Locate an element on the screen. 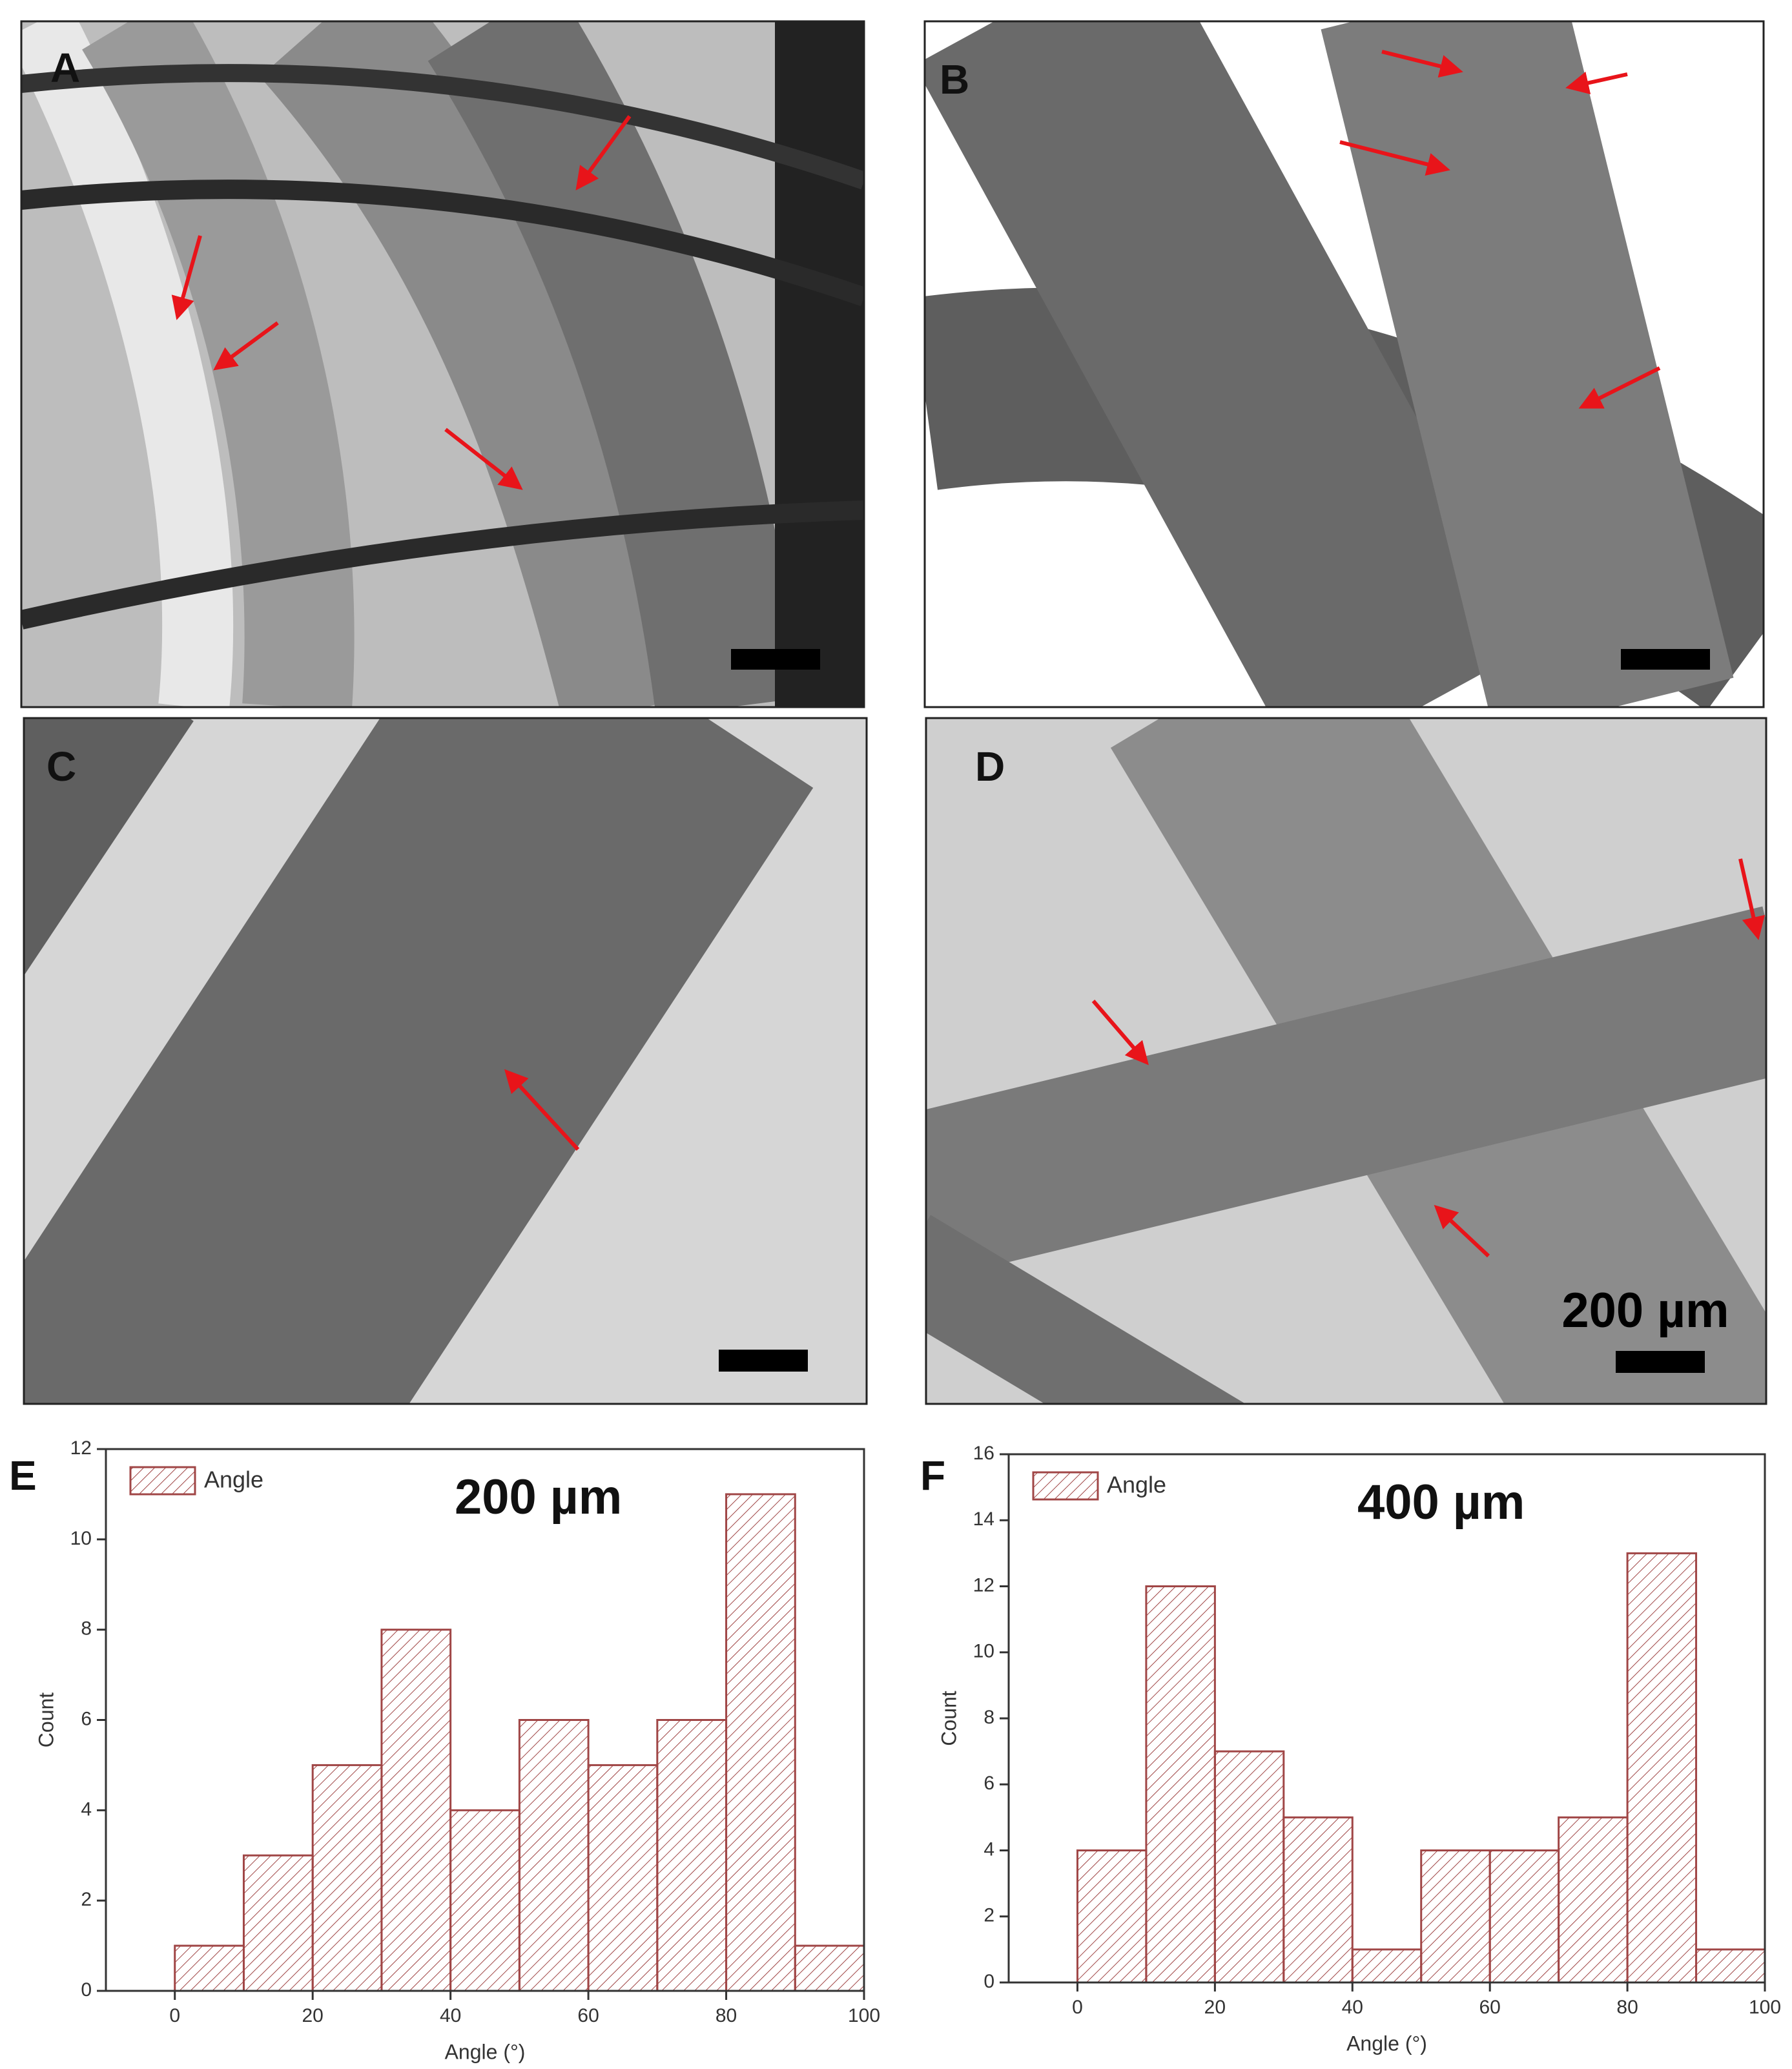 This screenshot has height=2069, width=1792. y-tick-label: 14 is located at coordinates (983, 1519).